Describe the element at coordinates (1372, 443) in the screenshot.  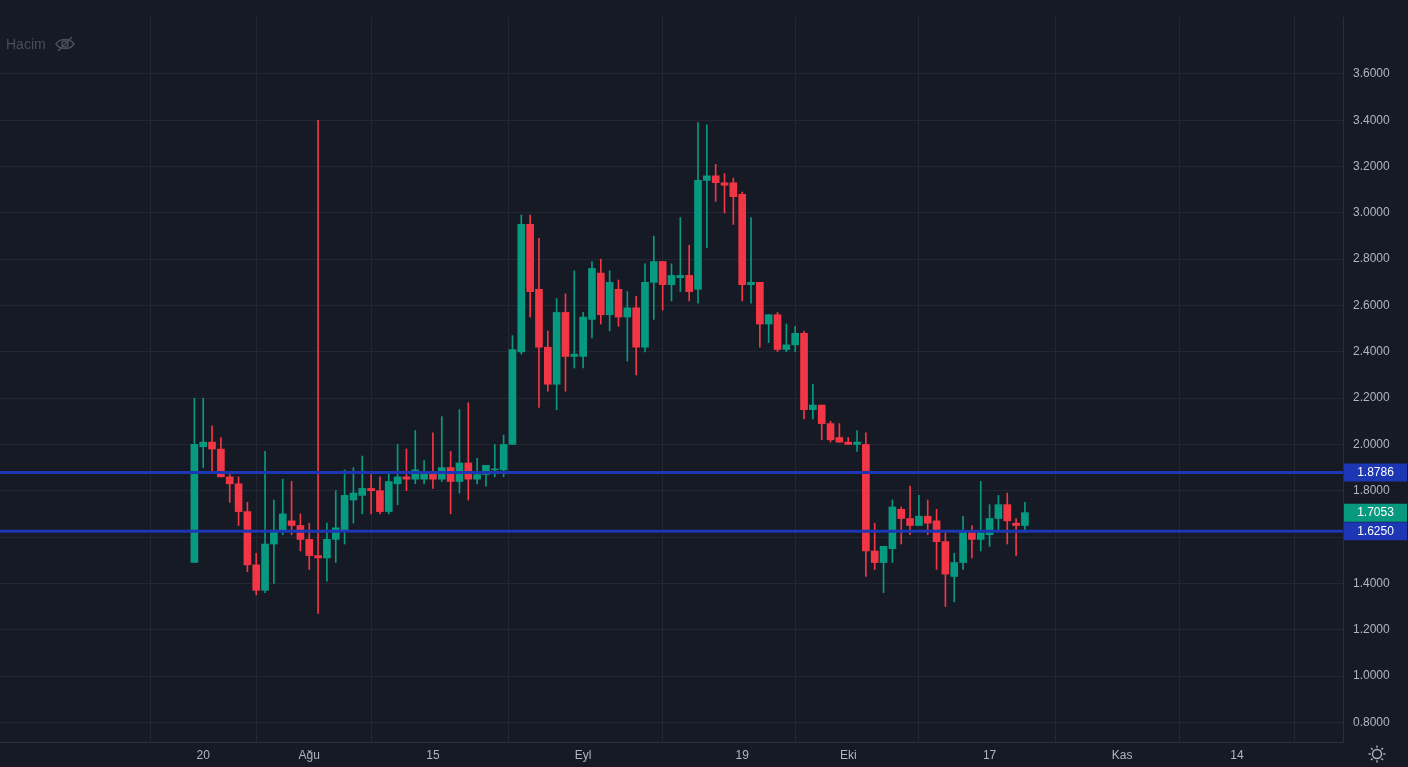
I see `y-tick-label: 2.0000` at that location.